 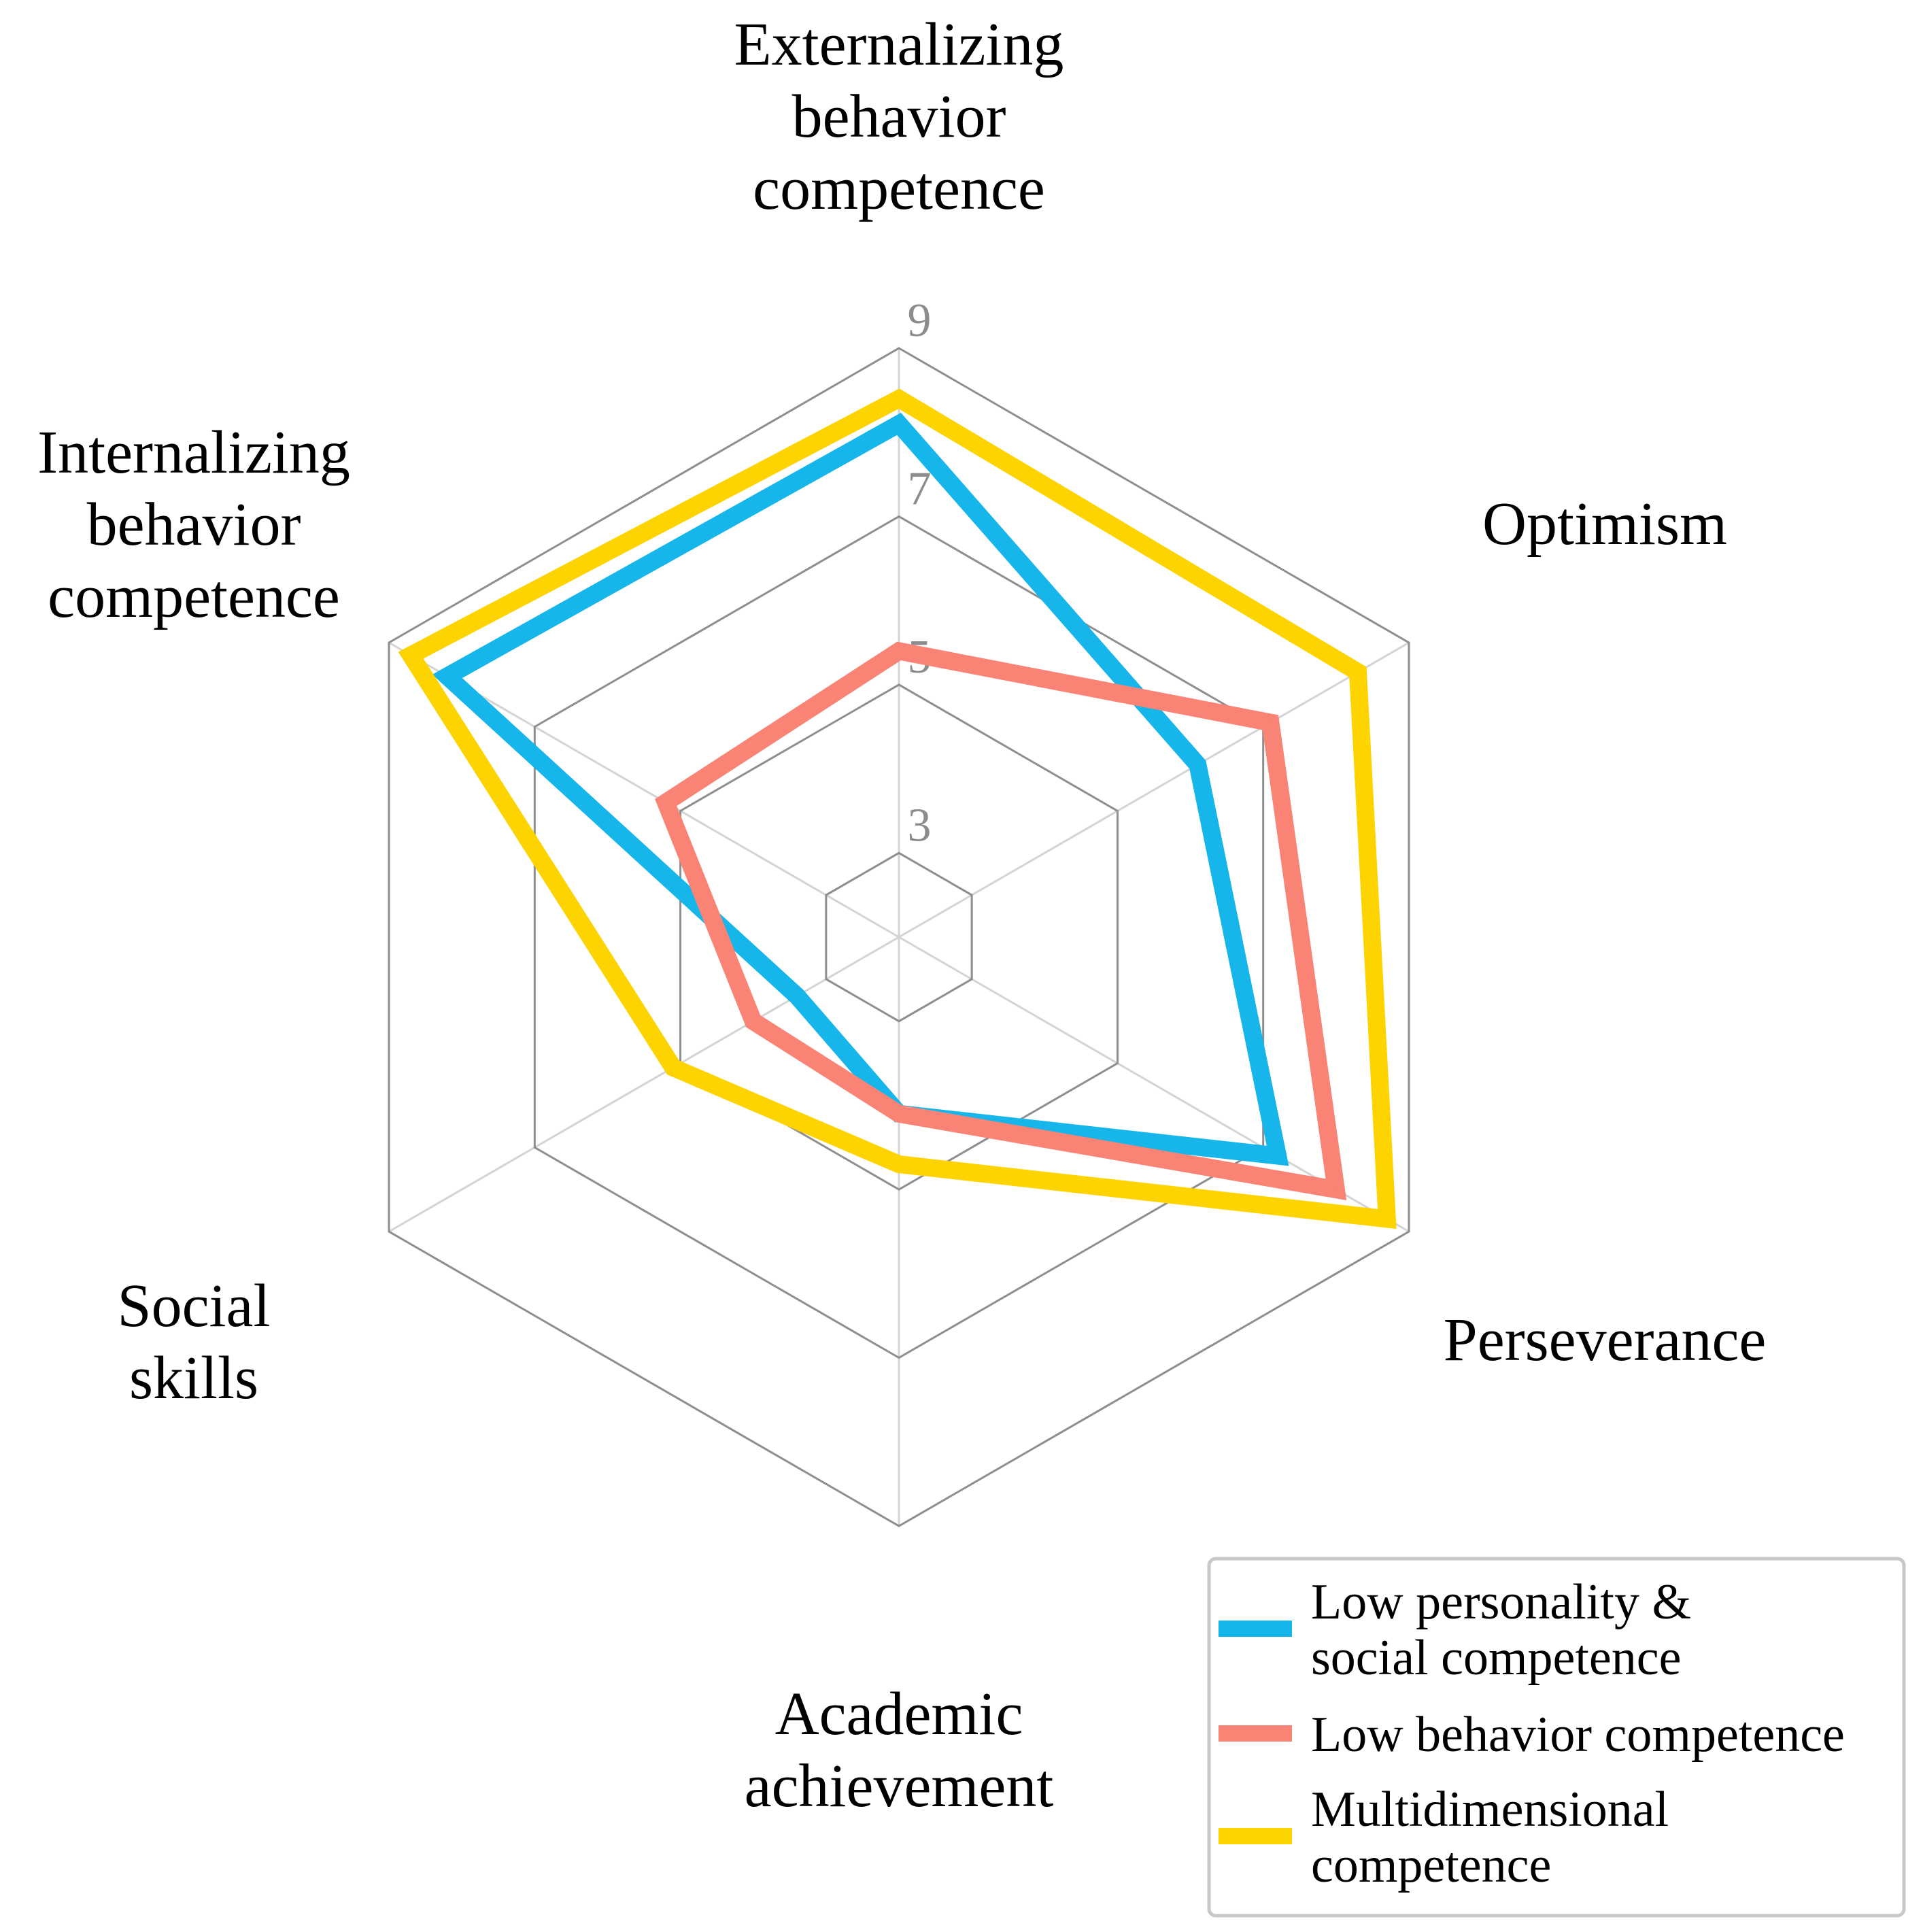 What do you see at coordinates (644, 1084) in the screenshot?
I see `spoke-social-skills` at bounding box center [644, 1084].